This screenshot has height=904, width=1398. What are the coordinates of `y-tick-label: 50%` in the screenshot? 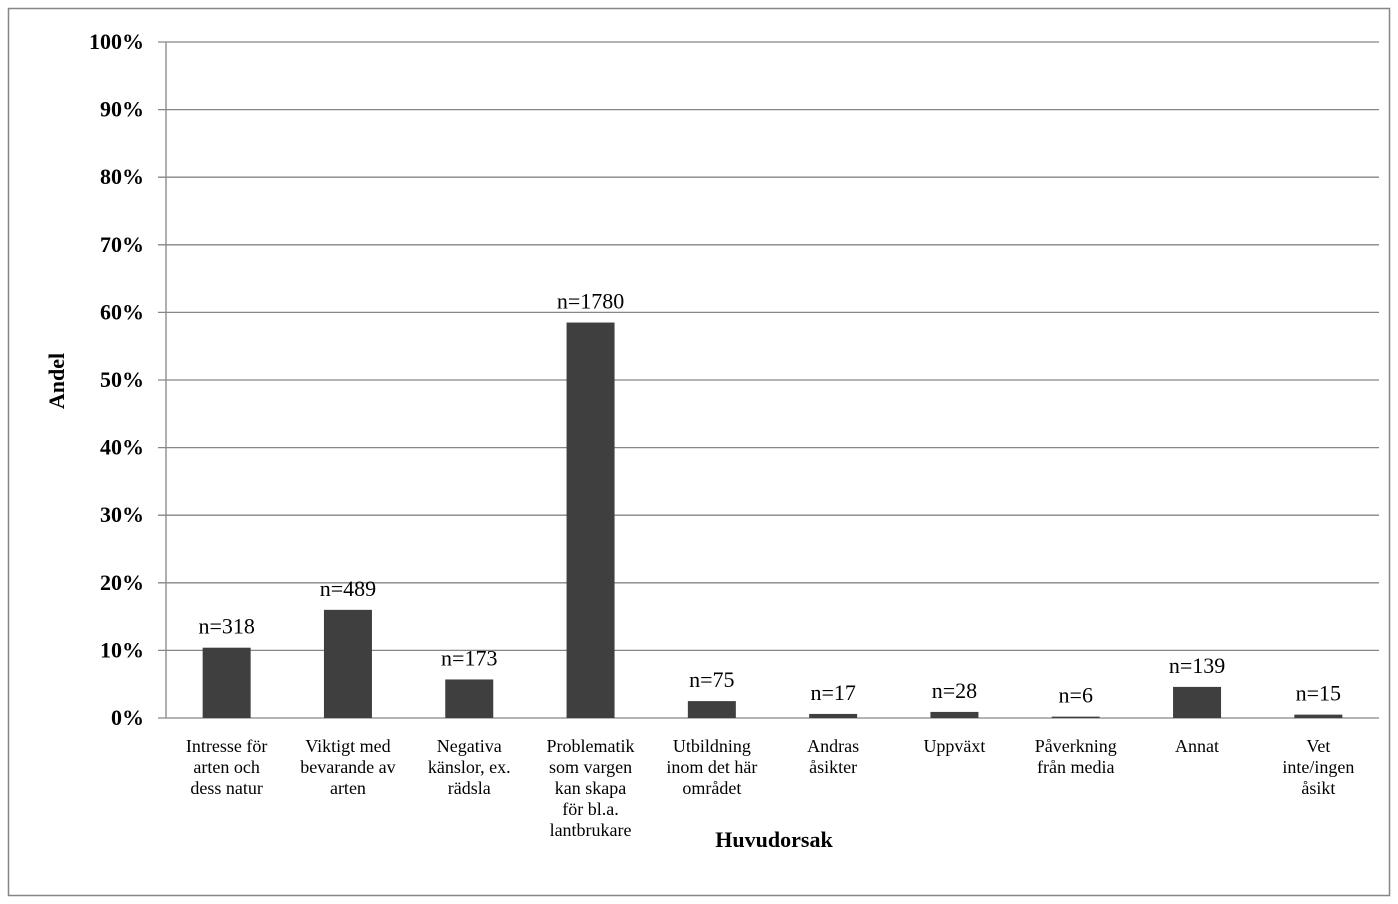 It's located at (122, 379).